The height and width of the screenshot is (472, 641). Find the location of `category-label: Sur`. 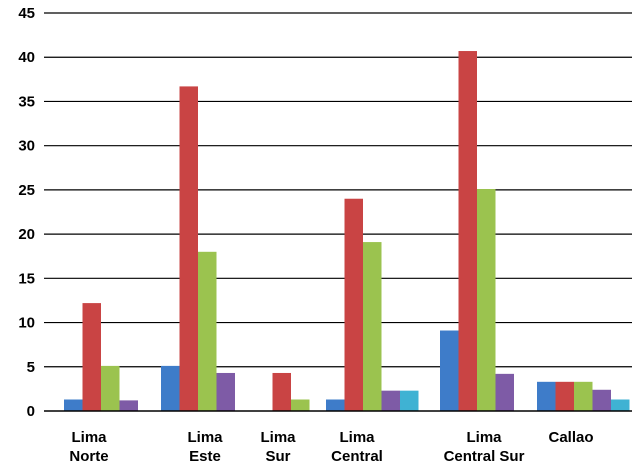

category-label: Sur is located at coordinates (277, 456).